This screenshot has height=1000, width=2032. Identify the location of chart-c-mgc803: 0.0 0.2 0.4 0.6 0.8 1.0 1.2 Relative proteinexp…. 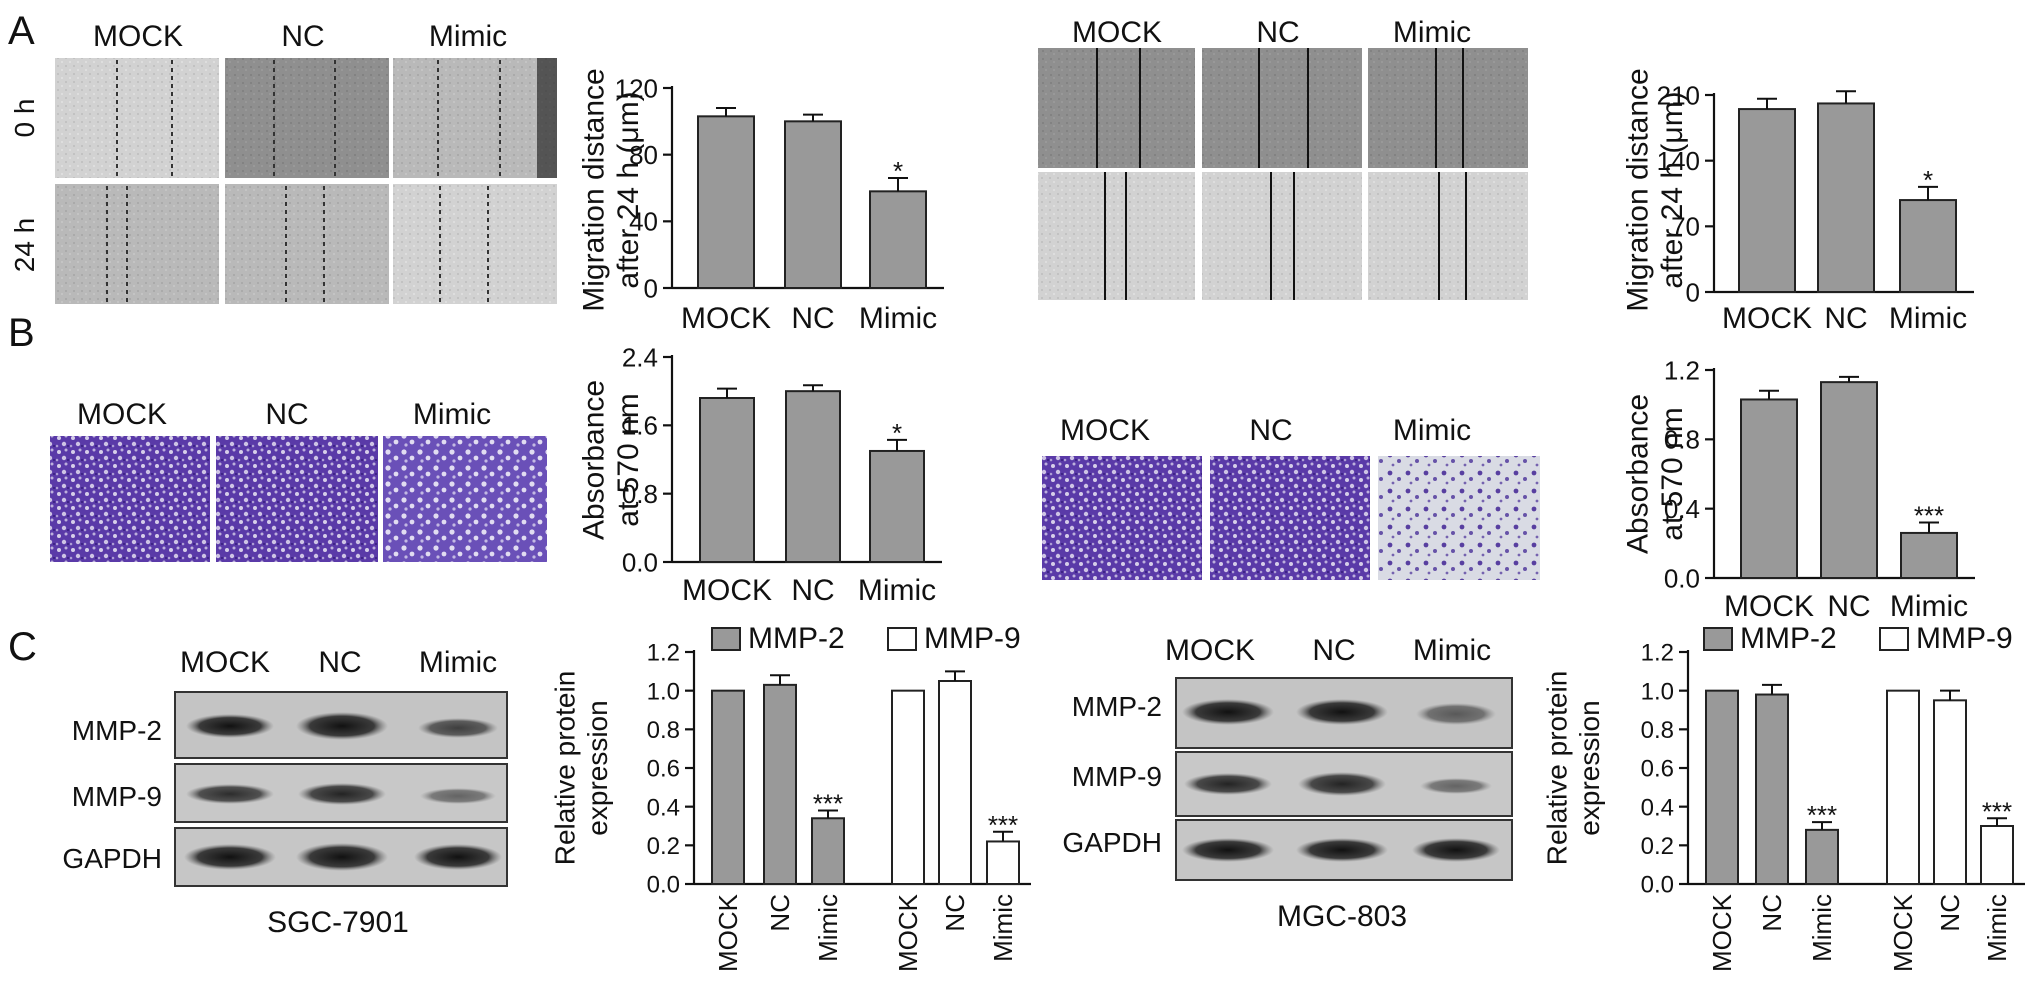
(1783, 797).